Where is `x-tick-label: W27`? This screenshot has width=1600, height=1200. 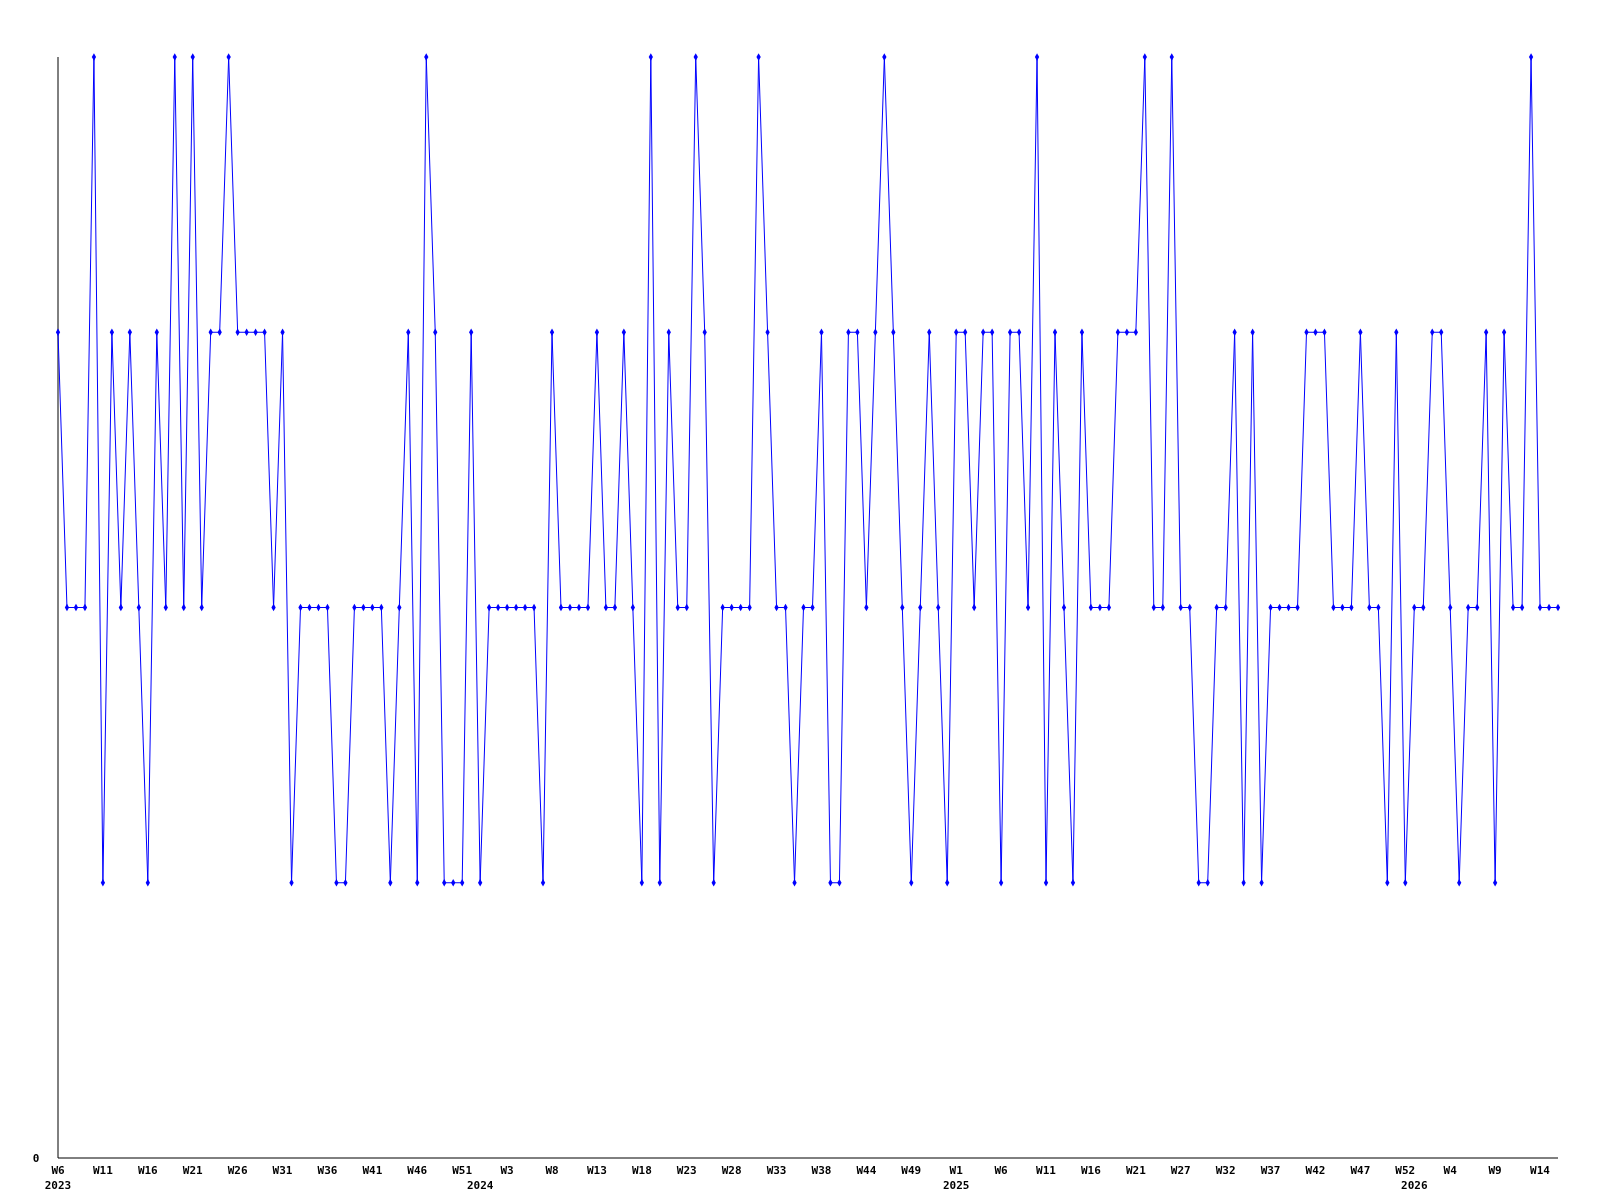 x-tick-label: W27 is located at coordinates (1180, 1170).